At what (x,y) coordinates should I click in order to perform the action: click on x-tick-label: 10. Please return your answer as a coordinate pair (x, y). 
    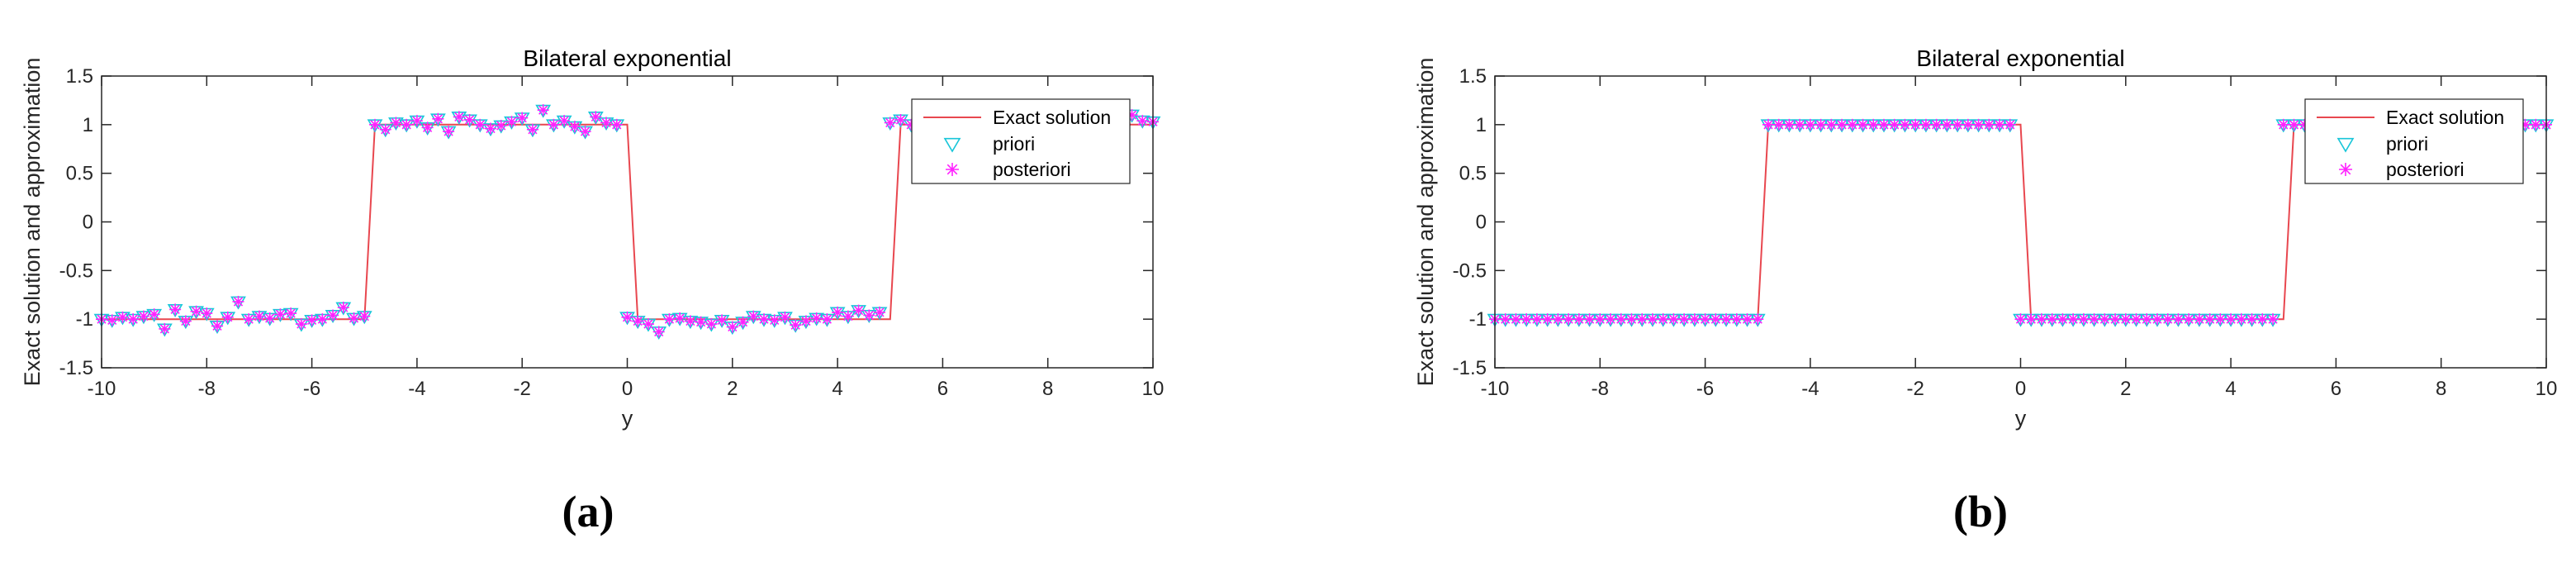
    Looking at the image, I should click on (1153, 389).